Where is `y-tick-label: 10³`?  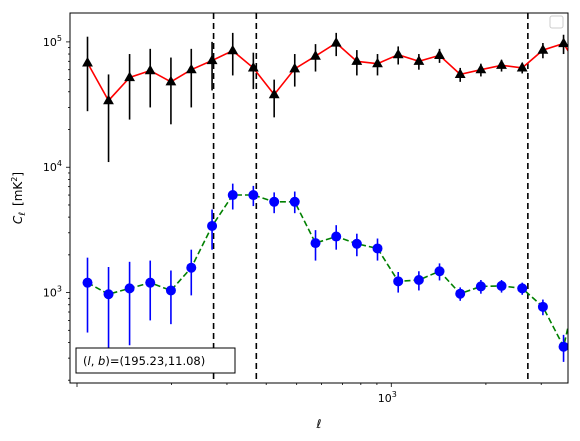 y-tick-label: 10³ is located at coordinates (52, 292).